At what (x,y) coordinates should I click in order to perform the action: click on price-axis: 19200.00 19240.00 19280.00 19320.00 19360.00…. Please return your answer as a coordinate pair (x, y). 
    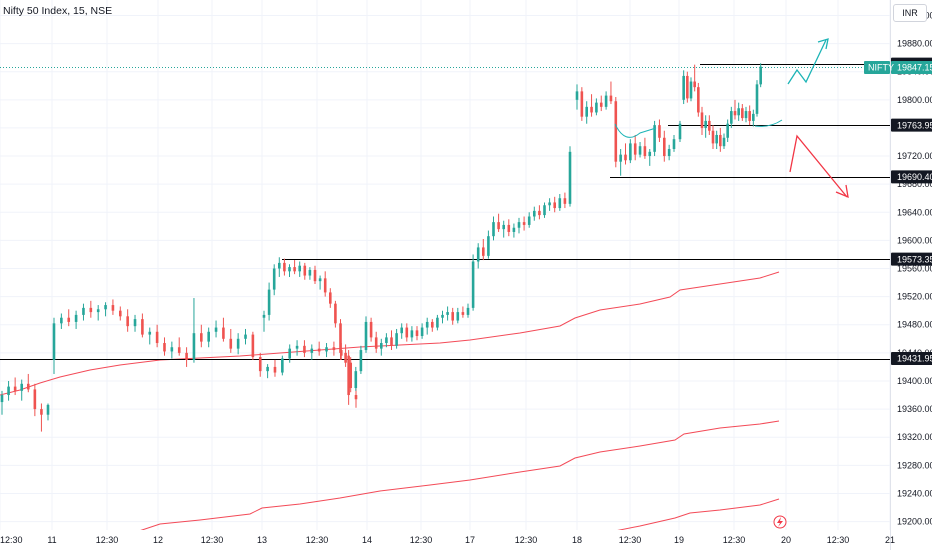
    Looking at the image, I should click on (911, 275).